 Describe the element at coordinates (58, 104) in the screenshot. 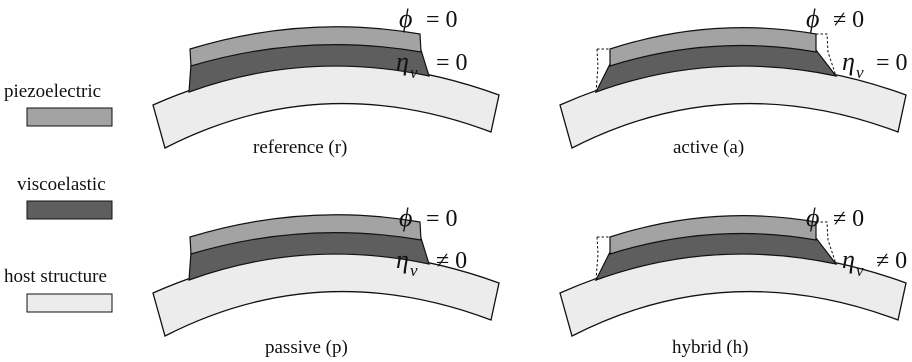

I see `legend-item-piezoelectric: piezoelectric` at that location.